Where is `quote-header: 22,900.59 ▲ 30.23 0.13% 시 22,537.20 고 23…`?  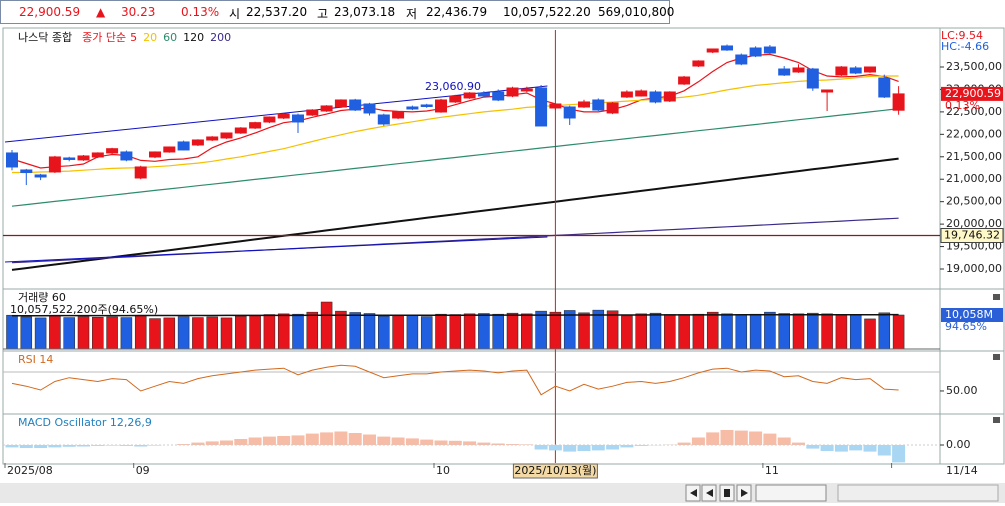 quote-header: 22,900.59 ▲ 30.23 0.13% 시 22,537.20 고 23… is located at coordinates (335, 12).